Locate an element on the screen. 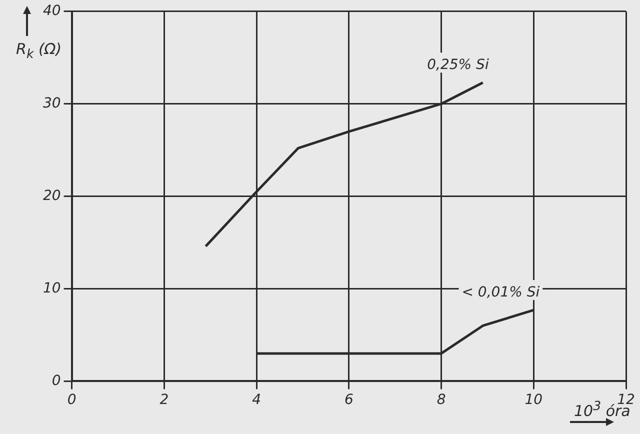 Image resolution: width=640 pixels, height=434 pixels. x-tick-label: 8 is located at coordinates (441, 400).